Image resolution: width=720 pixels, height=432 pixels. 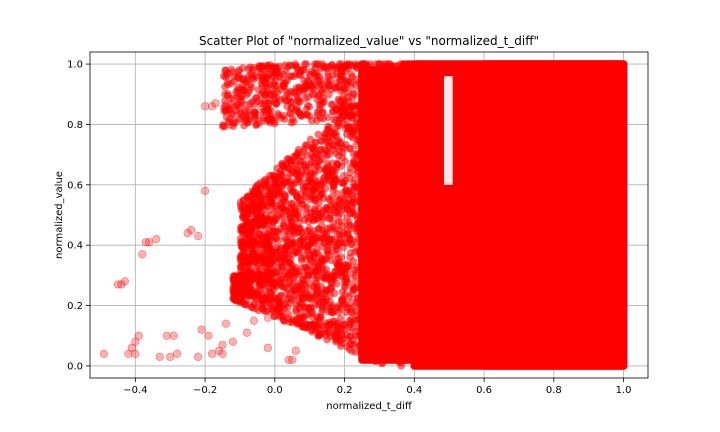 What do you see at coordinates (135, 390) in the screenshot?
I see `x-tick-label: −0.4` at bounding box center [135, 390].